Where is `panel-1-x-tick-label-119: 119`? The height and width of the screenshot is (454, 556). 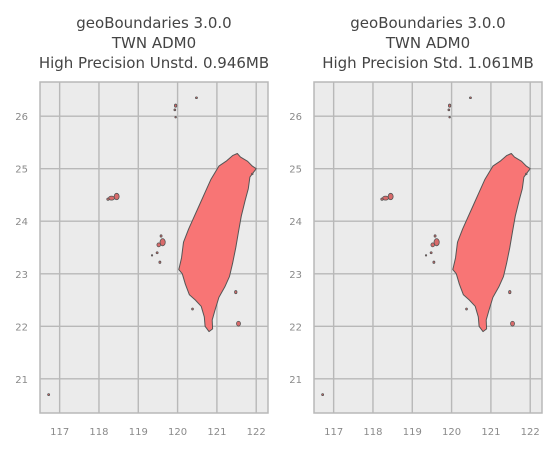
panel-1-x-tick-label-119: 119 is located at coordinates (138, 432).